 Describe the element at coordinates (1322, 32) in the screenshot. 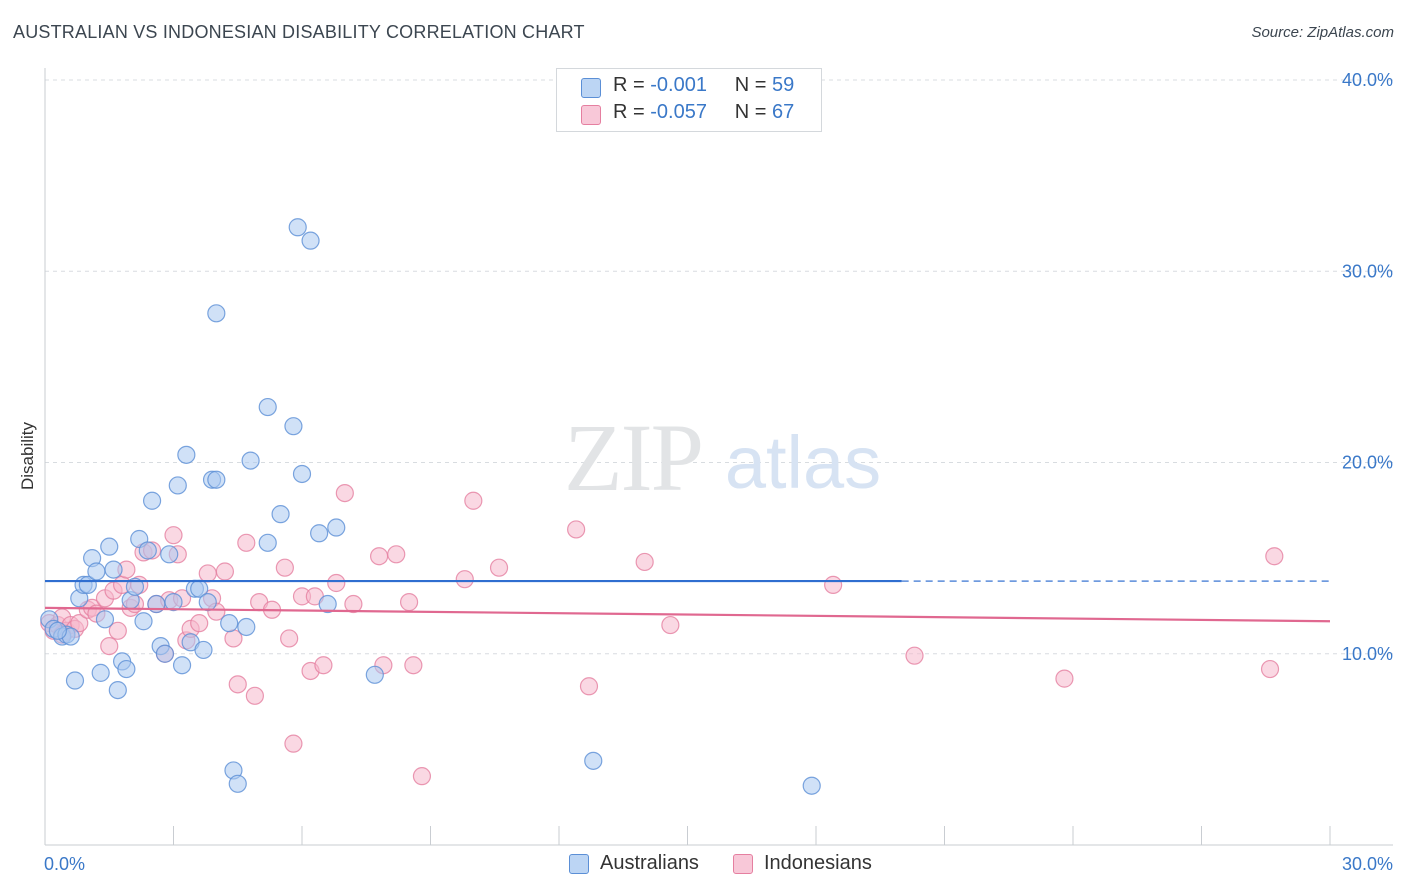

I see `source-credit: Source: ZipAtlas.com` at that location.